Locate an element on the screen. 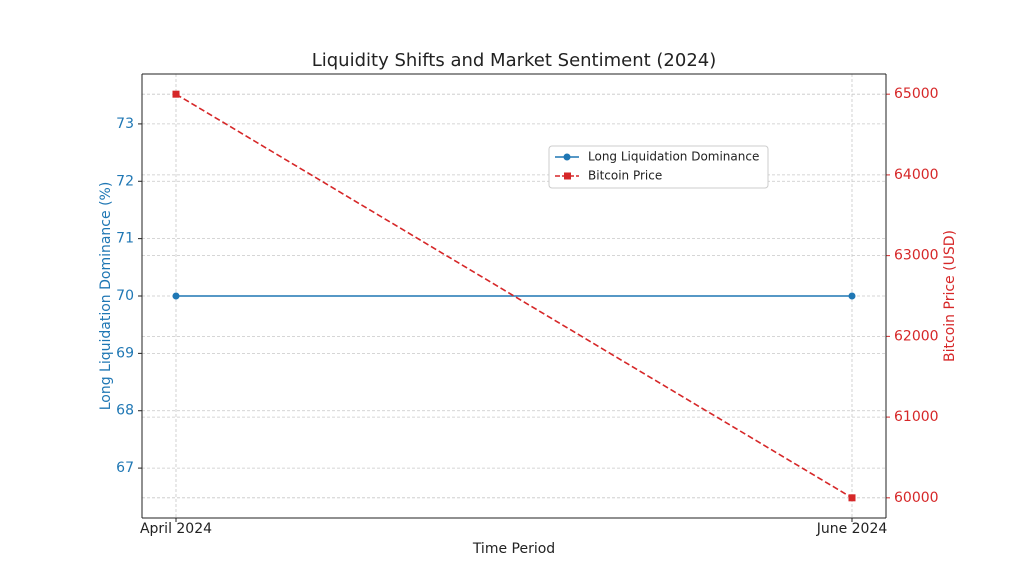  x-tick-label: April 2024 is located at coordinates (176, 529).